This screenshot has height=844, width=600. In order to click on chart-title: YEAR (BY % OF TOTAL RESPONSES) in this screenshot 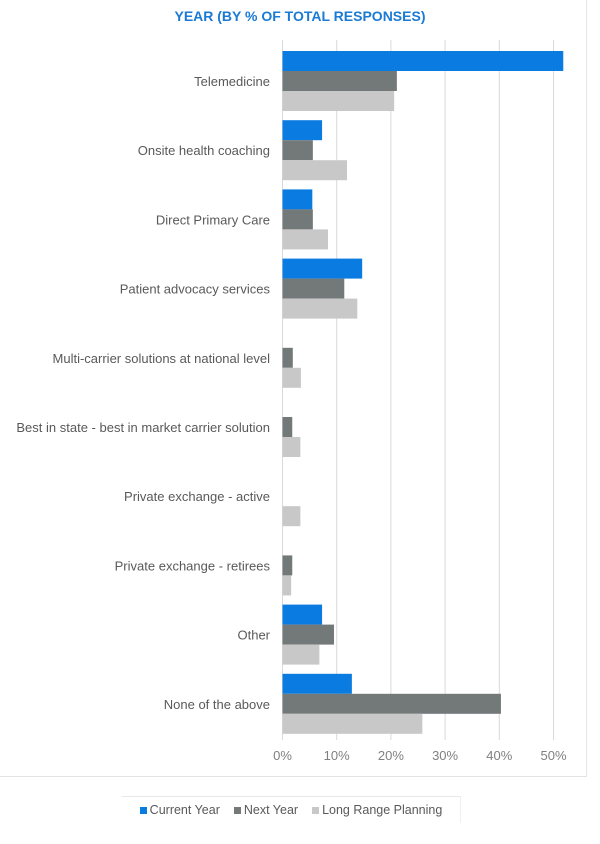, I will do `click(300, 16)`.